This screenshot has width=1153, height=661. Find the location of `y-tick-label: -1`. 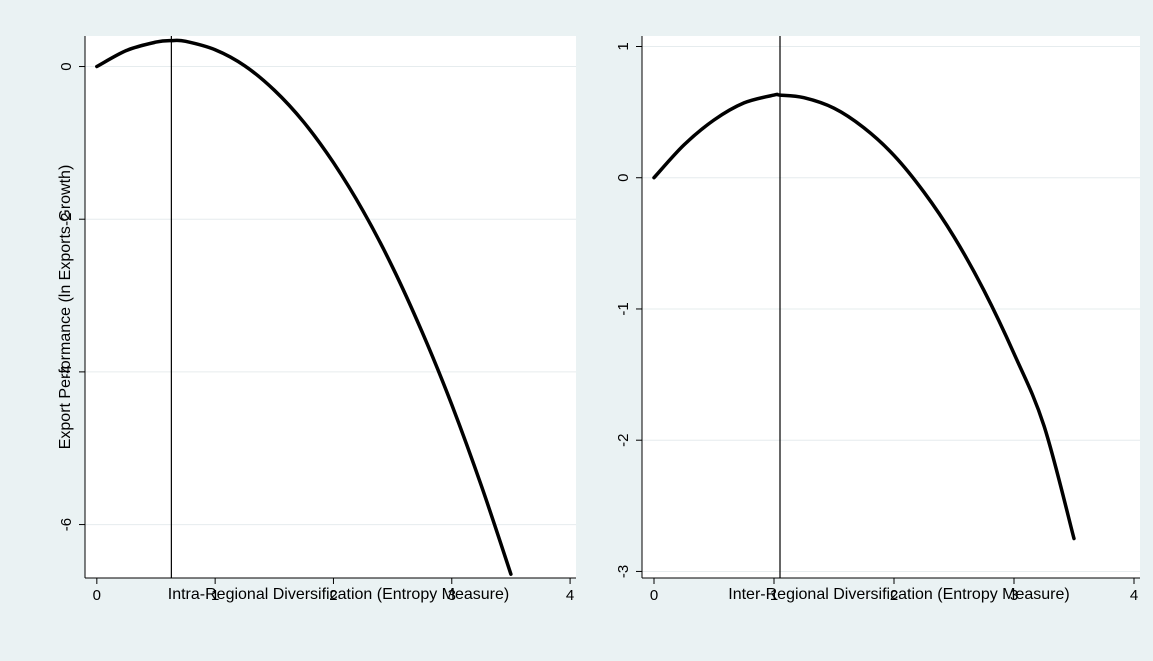

y-tick-label: -1 is located at coordinates (623, 308).